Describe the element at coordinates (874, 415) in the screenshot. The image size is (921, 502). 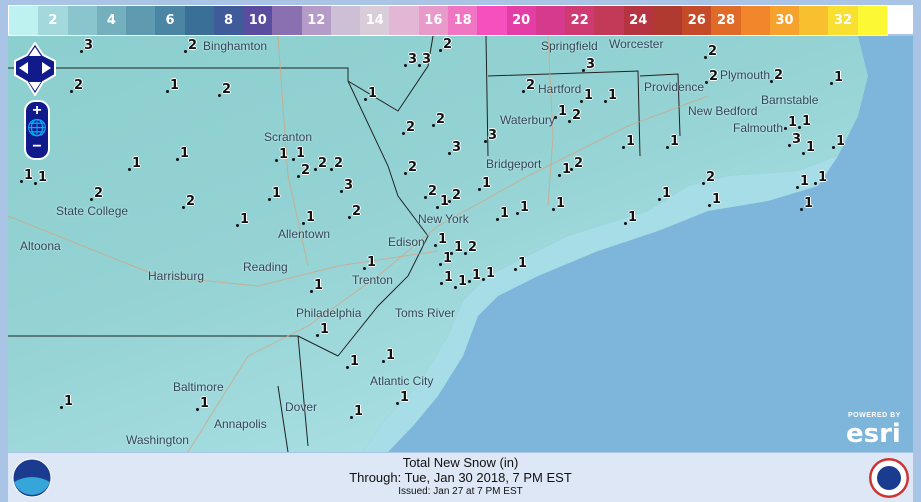
I see `powered-by-text: POWERED BY` at that location.